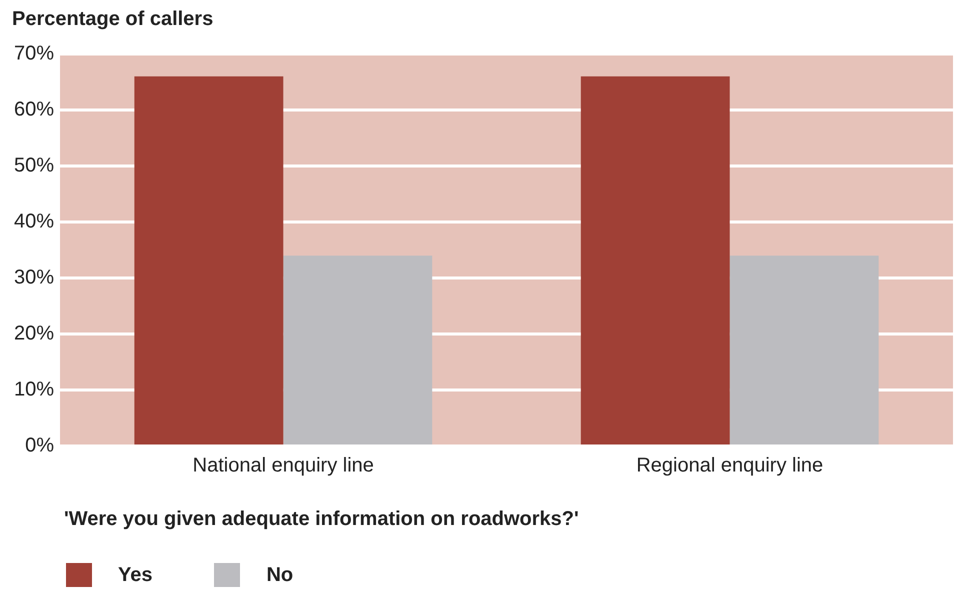 This screenshot has height=590, width=961. I want to click on y-tick-label: 20%, so click(34, 333).